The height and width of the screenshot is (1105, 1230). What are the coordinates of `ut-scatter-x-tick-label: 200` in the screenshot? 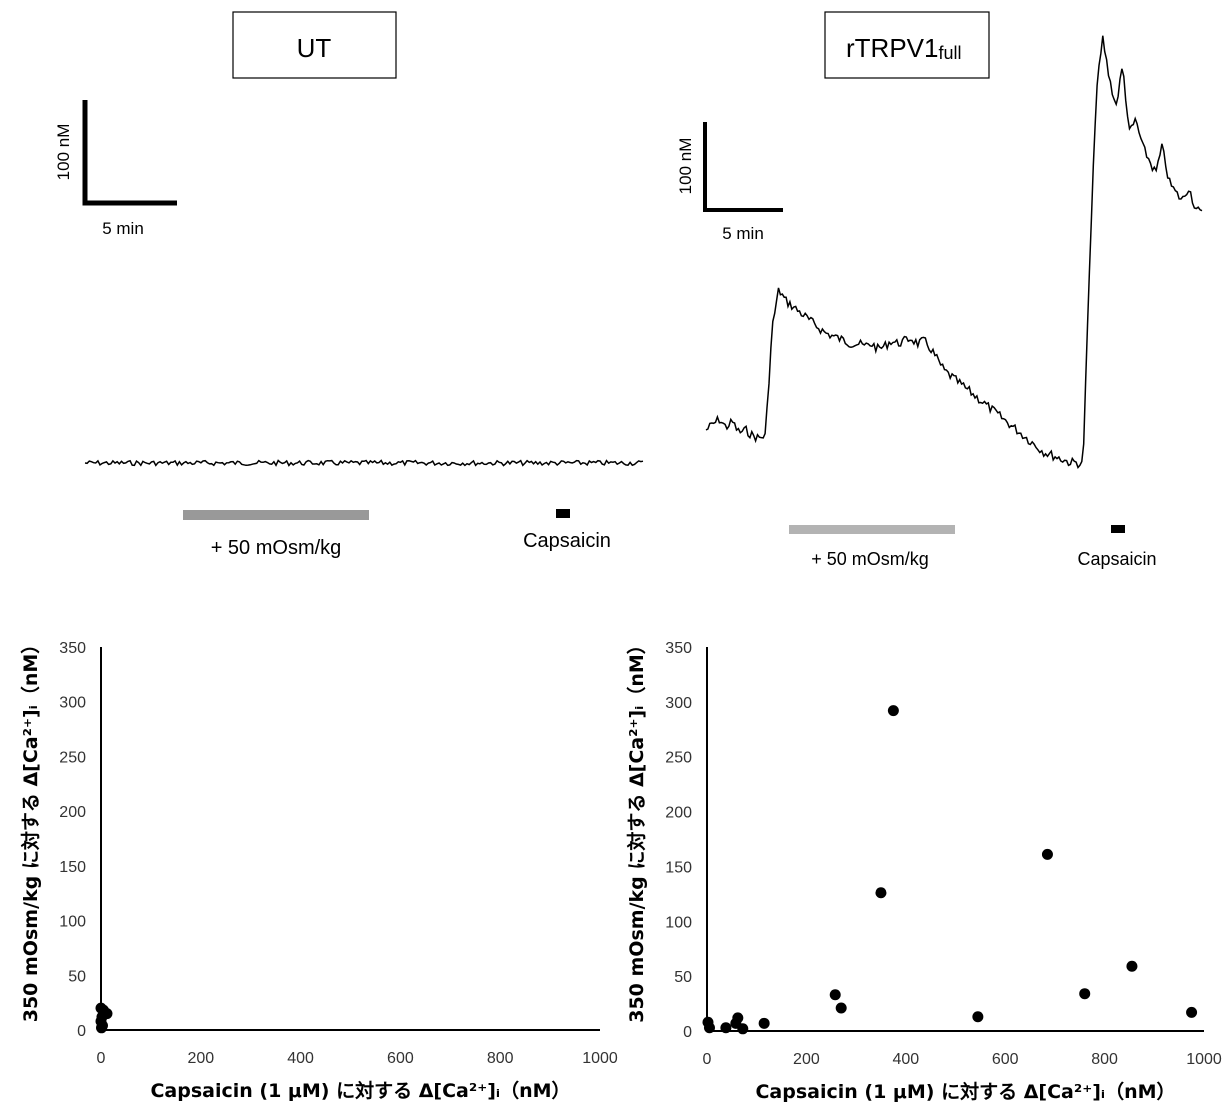 It's located at (200, 1058).